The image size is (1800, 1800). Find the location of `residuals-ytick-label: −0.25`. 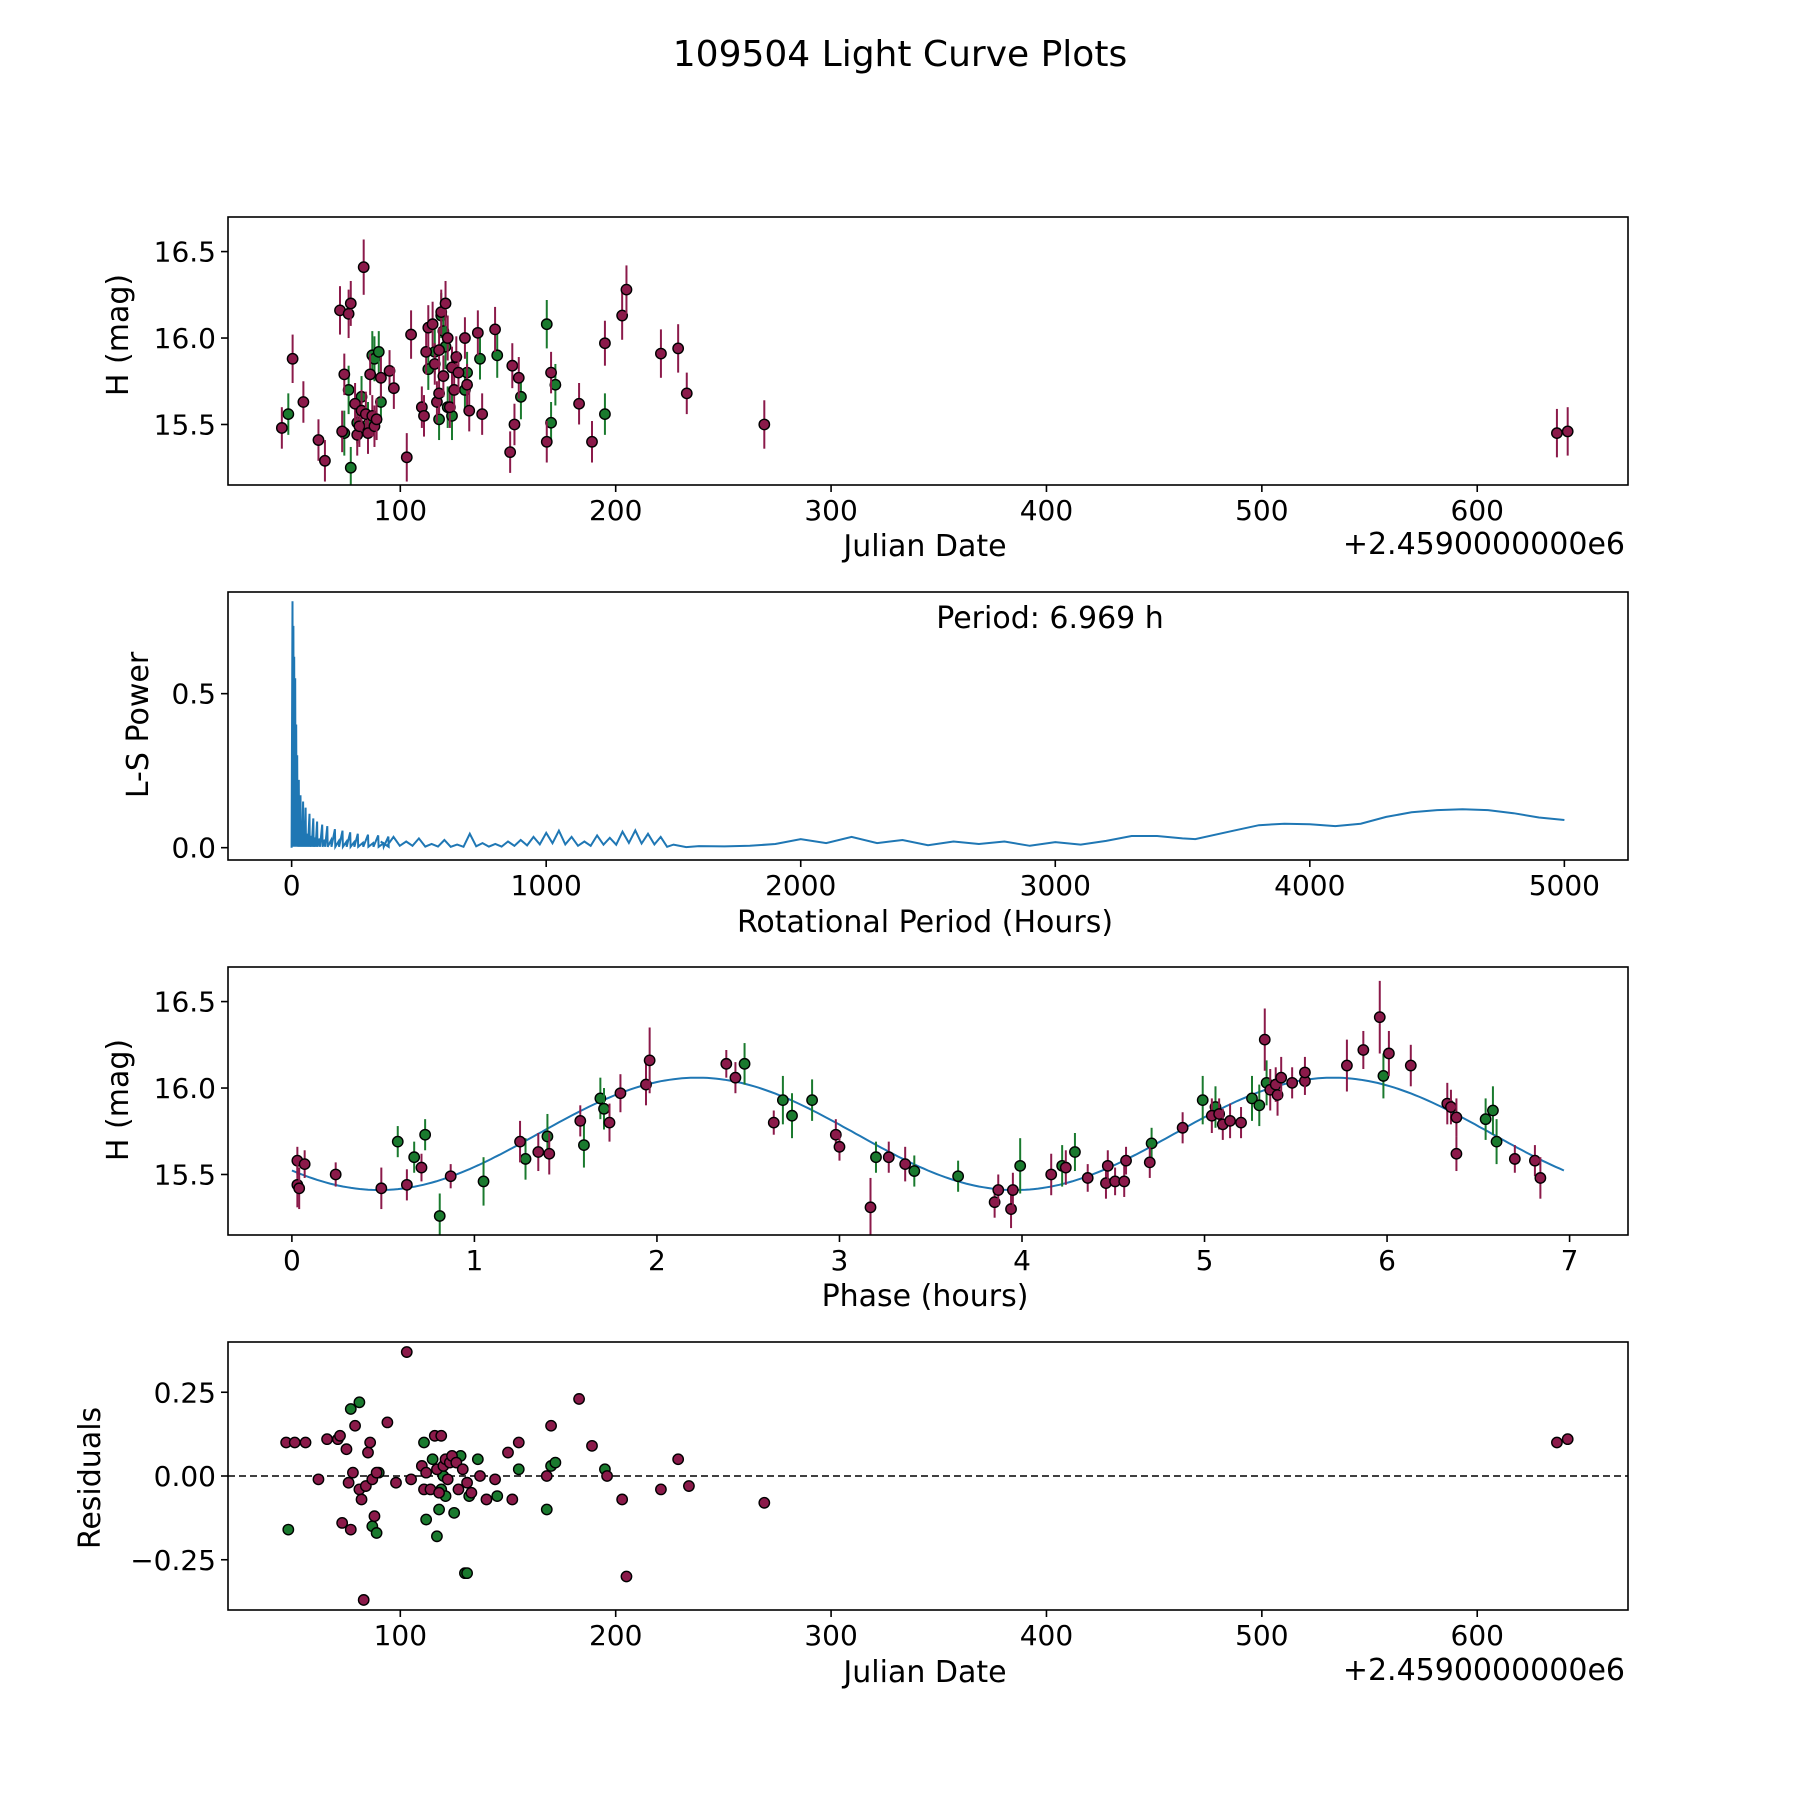

residuals-ytick-label: −0.25 is located at coordinates (173, 1560).